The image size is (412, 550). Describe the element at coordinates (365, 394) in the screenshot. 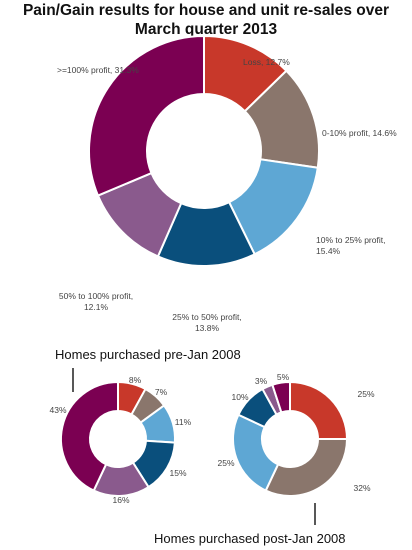

I see `donut-post-2008-label-1: 25%` at that location.